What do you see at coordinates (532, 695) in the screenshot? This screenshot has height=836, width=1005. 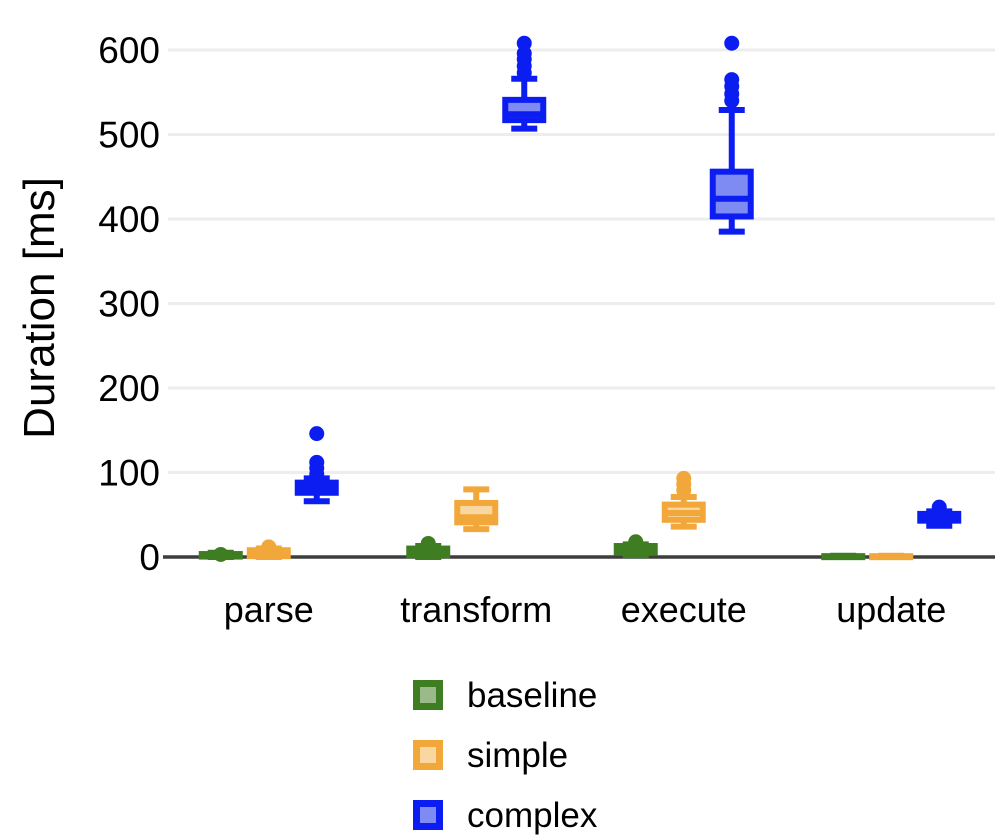 I see `legend-label-baseline: baseline` at bounding box center [532, 695].